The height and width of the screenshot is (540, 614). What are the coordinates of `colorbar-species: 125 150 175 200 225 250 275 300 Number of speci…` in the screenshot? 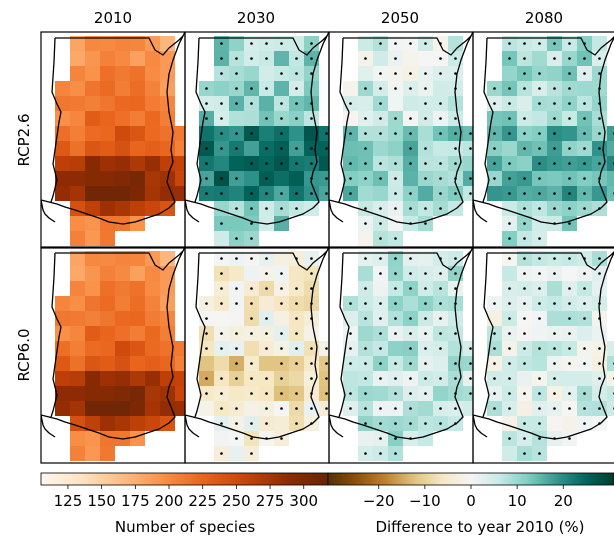 It's located at (184, 504).